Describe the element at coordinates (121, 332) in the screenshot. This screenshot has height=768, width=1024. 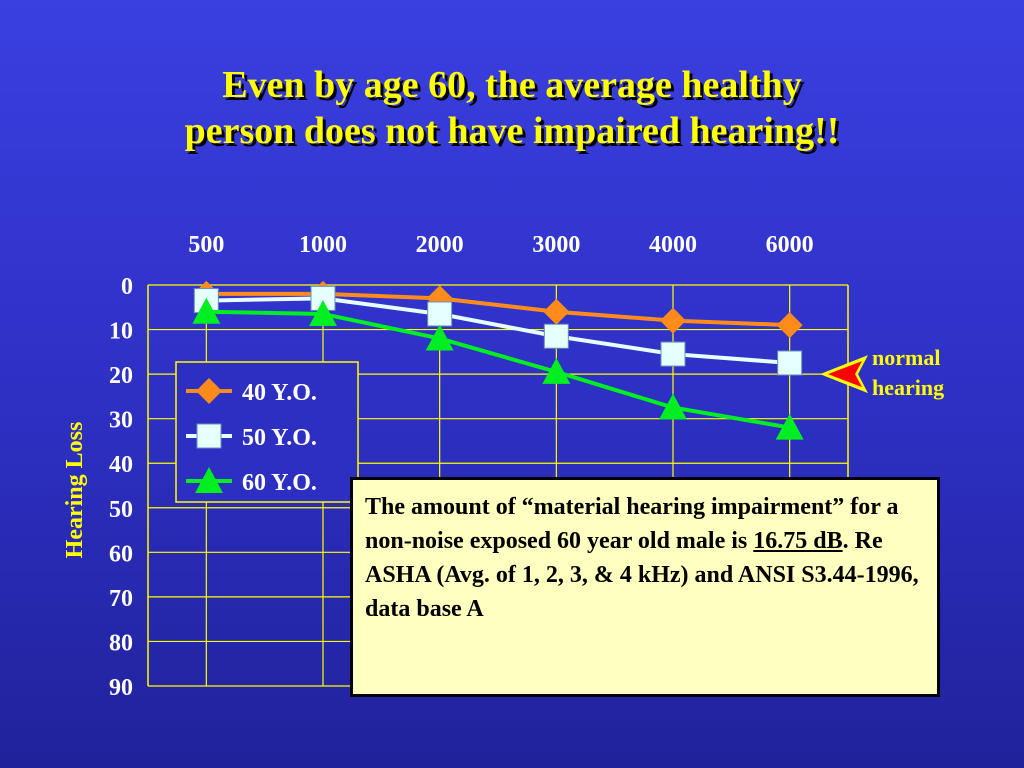
I see `y-tick-label: 10` at that location.